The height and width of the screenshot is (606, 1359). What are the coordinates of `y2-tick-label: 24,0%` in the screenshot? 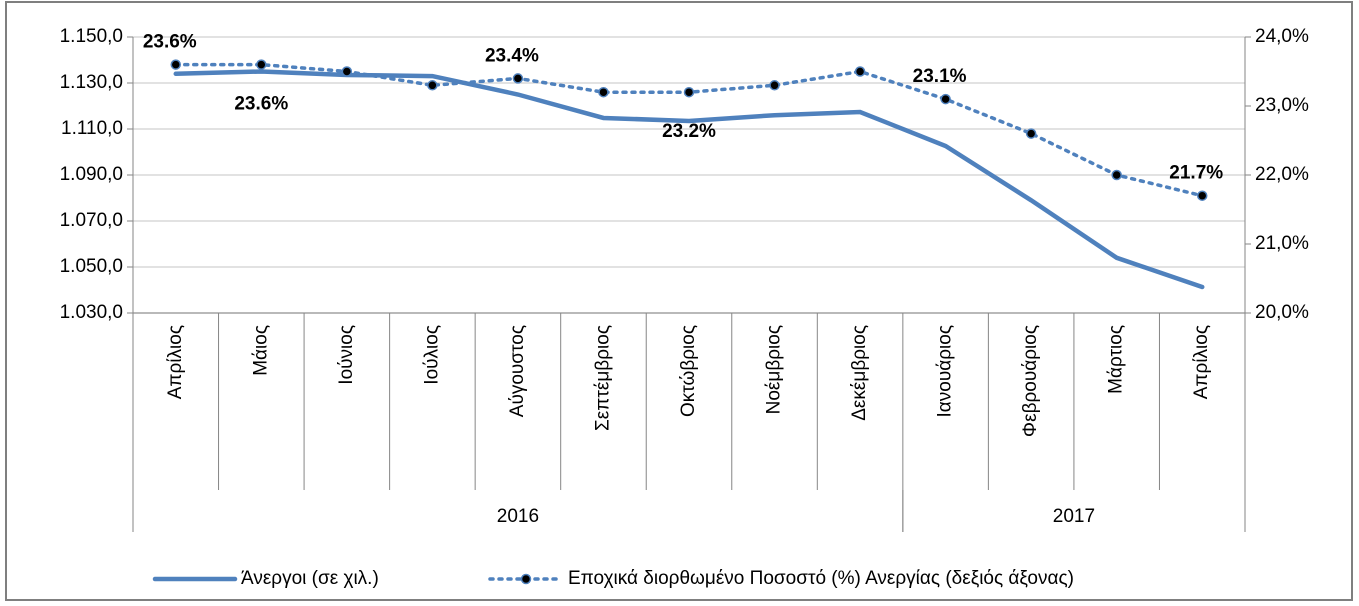 It's located at (1282, 36).